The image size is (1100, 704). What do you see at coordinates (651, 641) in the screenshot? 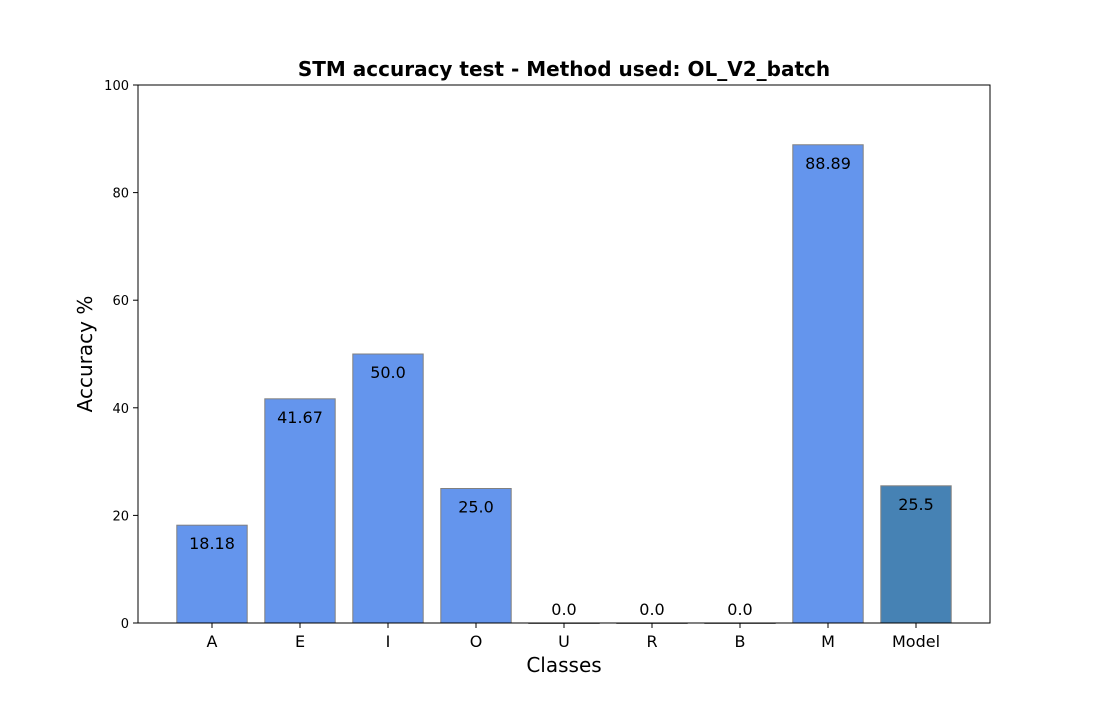
I see `x-tick-label: R` at bounding box center [651, 641].